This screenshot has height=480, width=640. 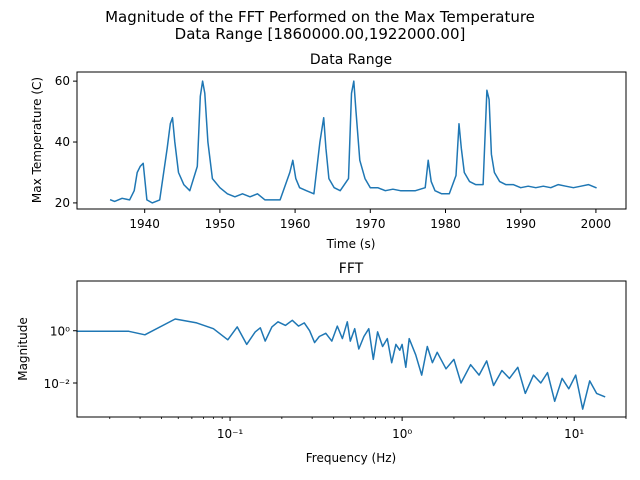 I want to click on data-range-title: Data Range, so click(x=351, y=60).